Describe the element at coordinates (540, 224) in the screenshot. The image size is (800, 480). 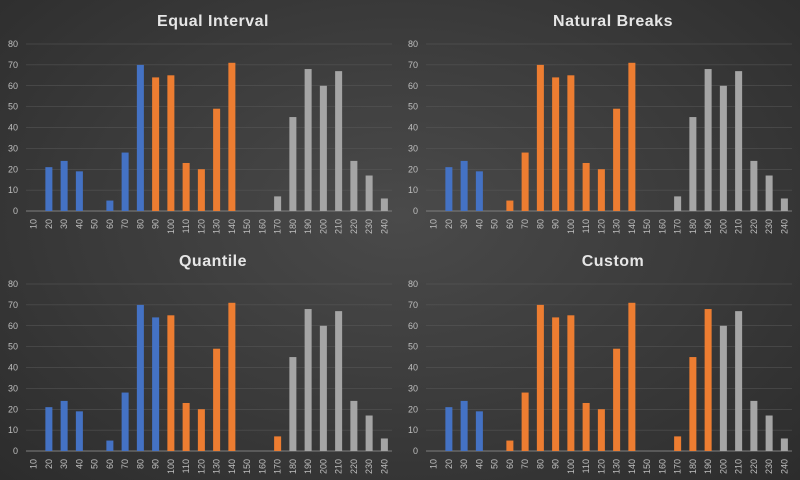
I see `x-tick-label: 80` at that location.